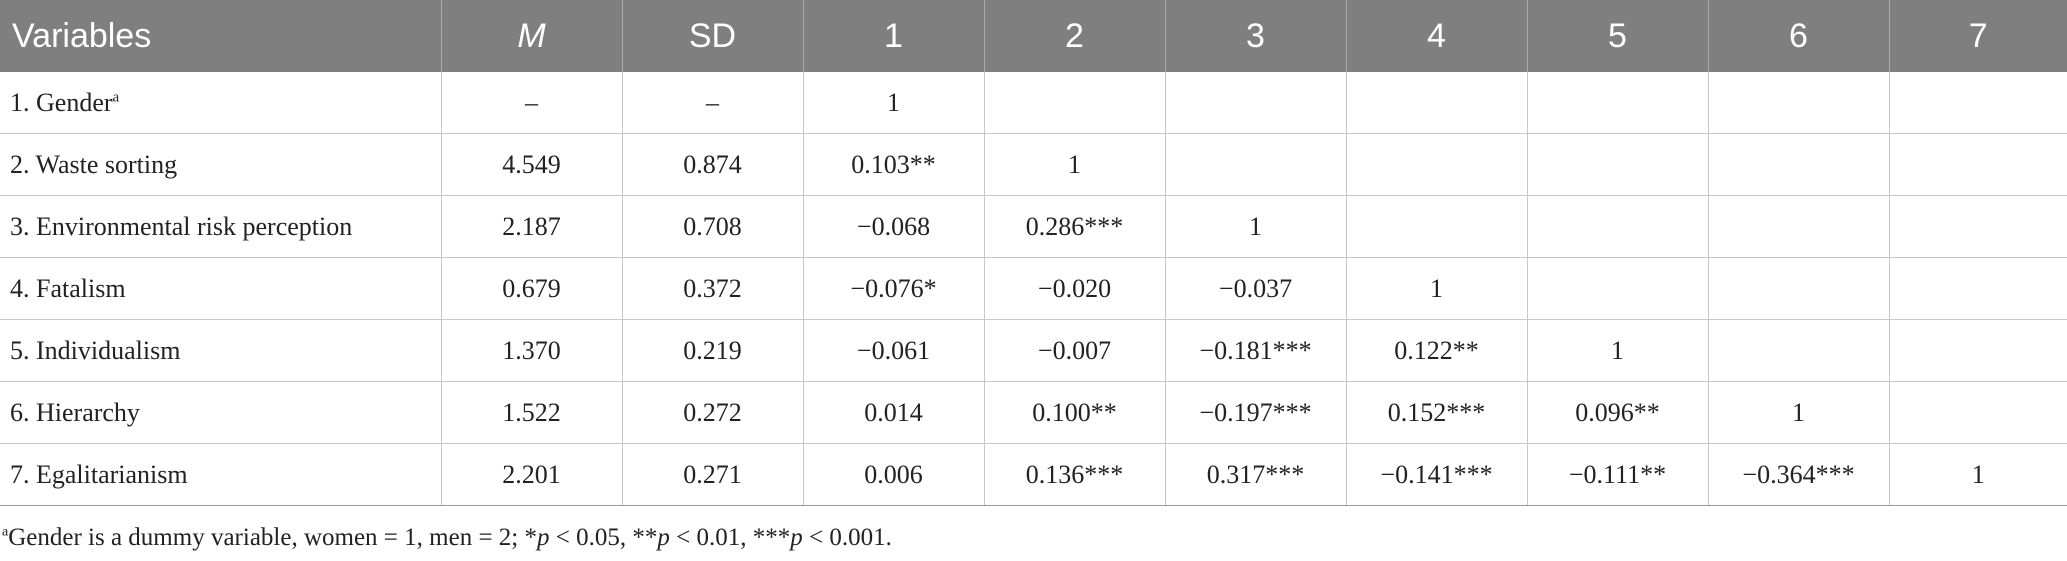 Image resolution: width=2067 pixels, height=561 pixels. Describe the element at coordinates (1075, 226) in the screenshot. I see `corr-cell-2: 0.286***` at that location.